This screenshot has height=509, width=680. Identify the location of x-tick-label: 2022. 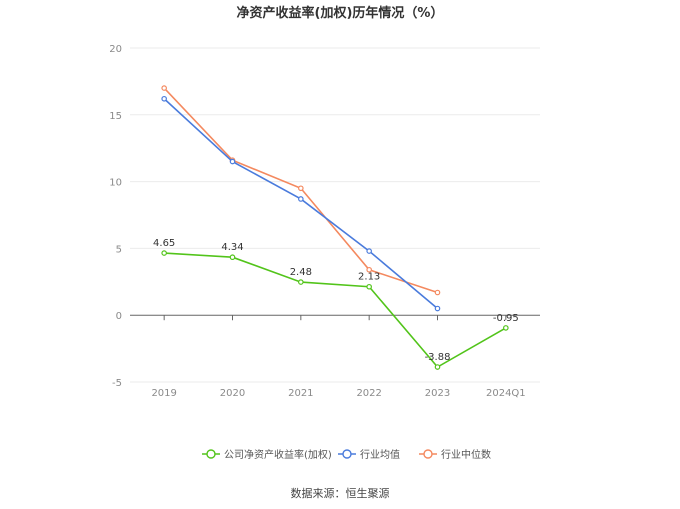
(368, 393).